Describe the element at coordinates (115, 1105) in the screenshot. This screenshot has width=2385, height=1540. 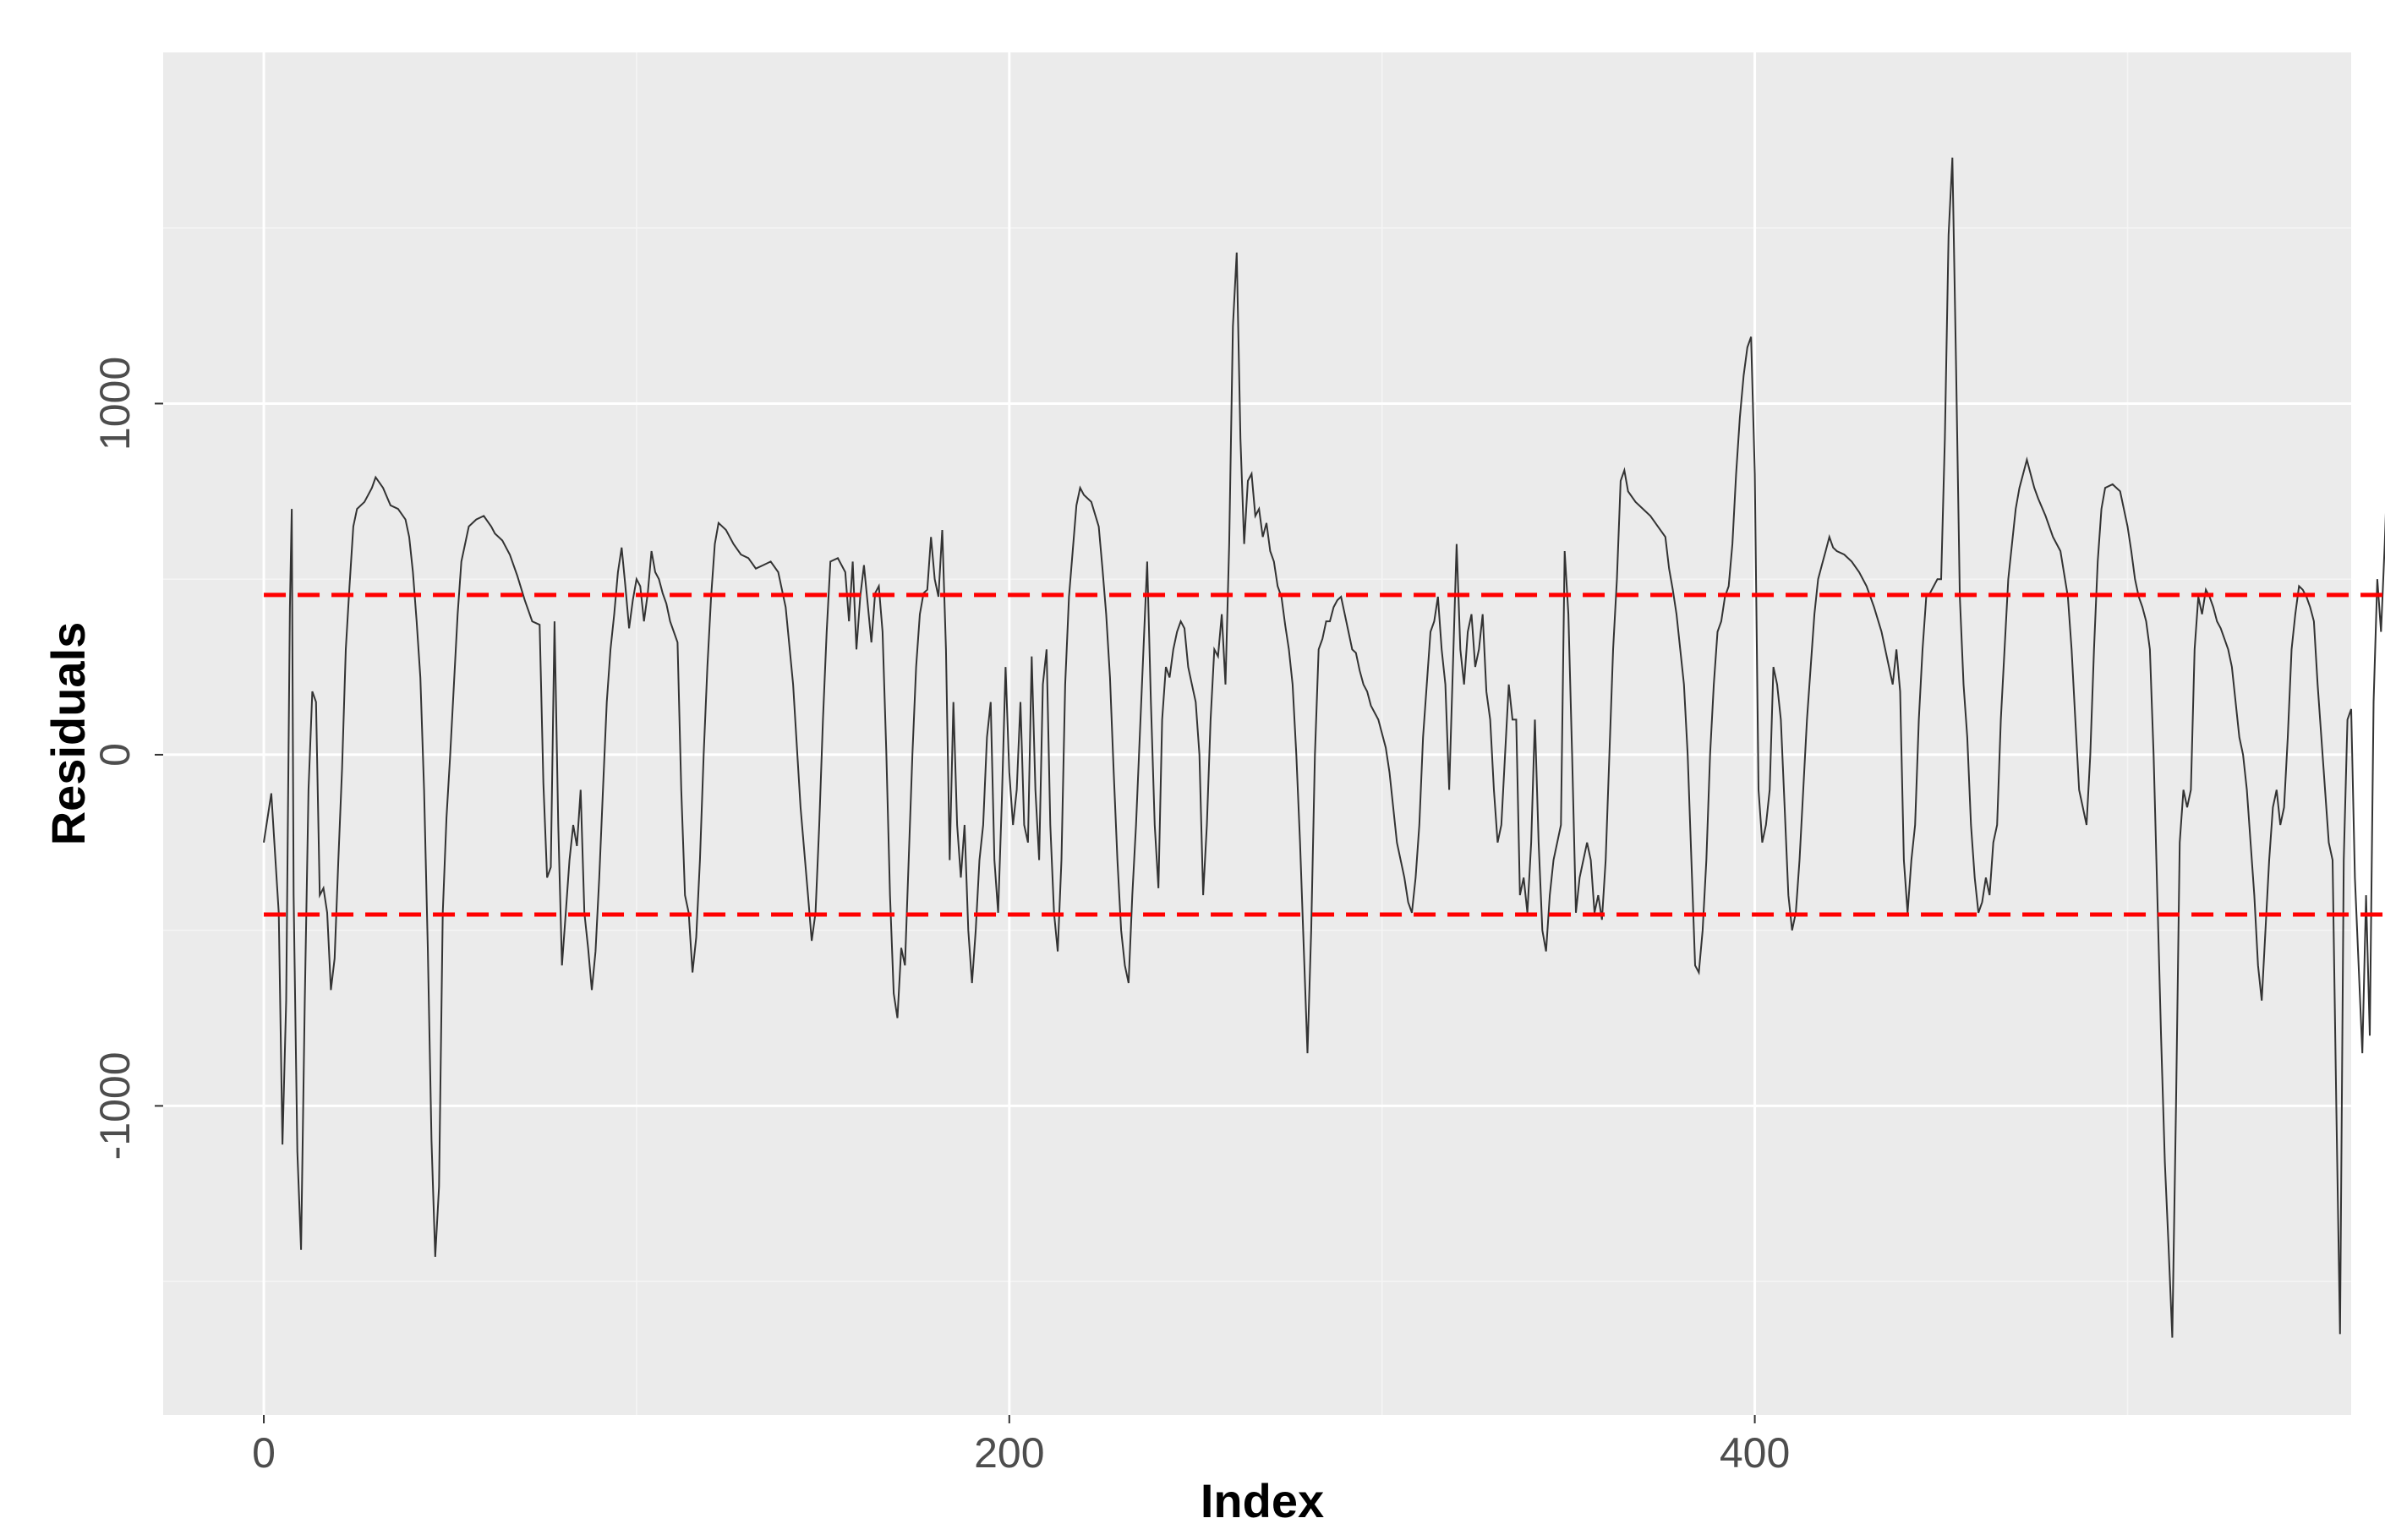
I see `y-tick-label: -1000` at that location.